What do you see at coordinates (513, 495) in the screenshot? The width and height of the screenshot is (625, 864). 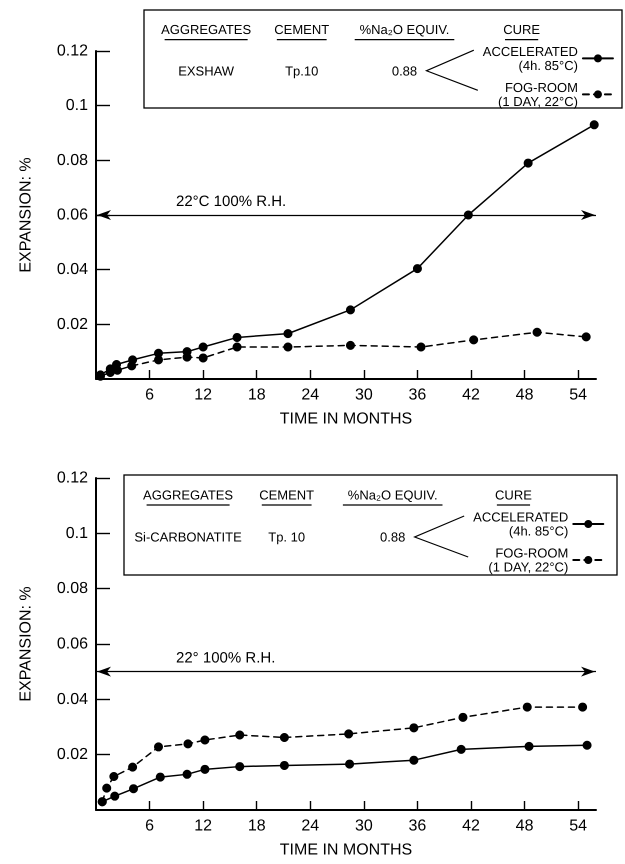 I see `annotation: CURE` at bounding box center [513, 495].